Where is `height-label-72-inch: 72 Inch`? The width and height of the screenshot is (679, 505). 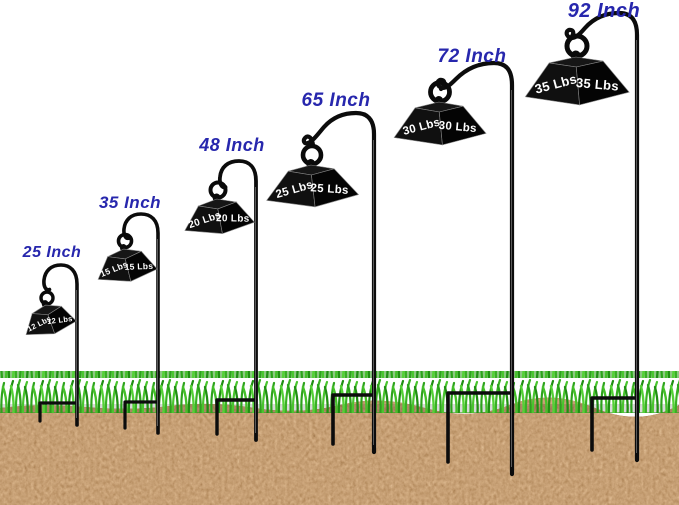
height-label-72-inch: 72 Inch is located at coordinates (472, 56).